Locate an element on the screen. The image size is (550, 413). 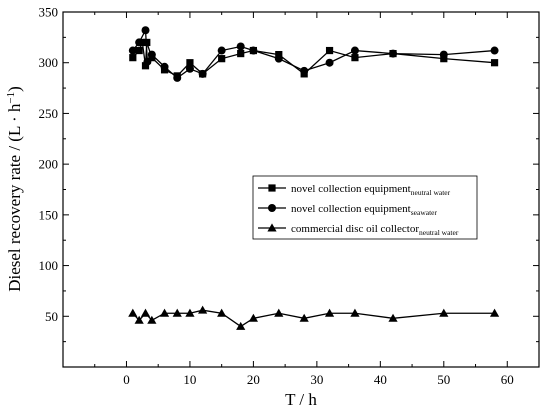
legend-box is located at coordinates (365, 207).